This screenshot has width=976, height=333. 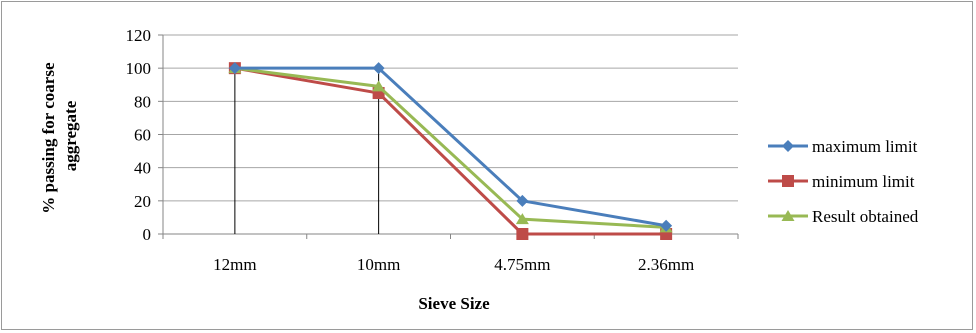 What do you see at coordinates (142, 201) in the screenshot?
I see `y-tick-label: 20` at bounding box center [142, 201].